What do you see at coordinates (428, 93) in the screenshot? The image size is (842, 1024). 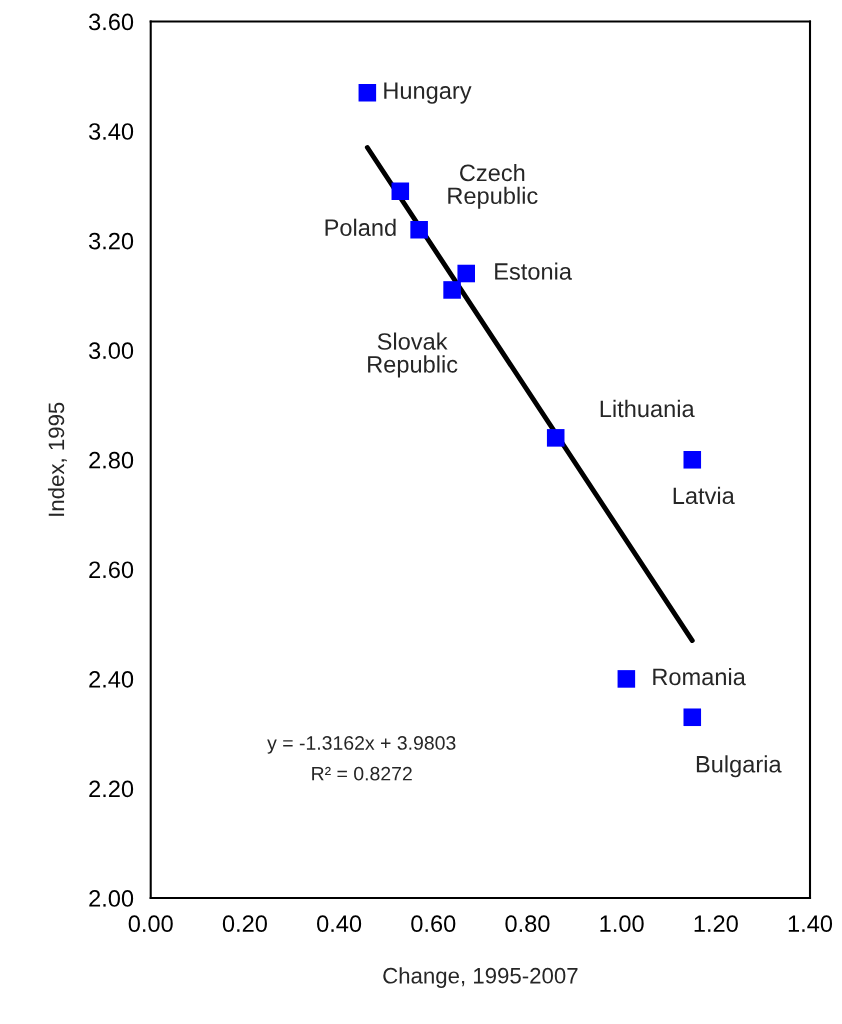 I see `annotation: Hungary` at bounding box center [428, 93].